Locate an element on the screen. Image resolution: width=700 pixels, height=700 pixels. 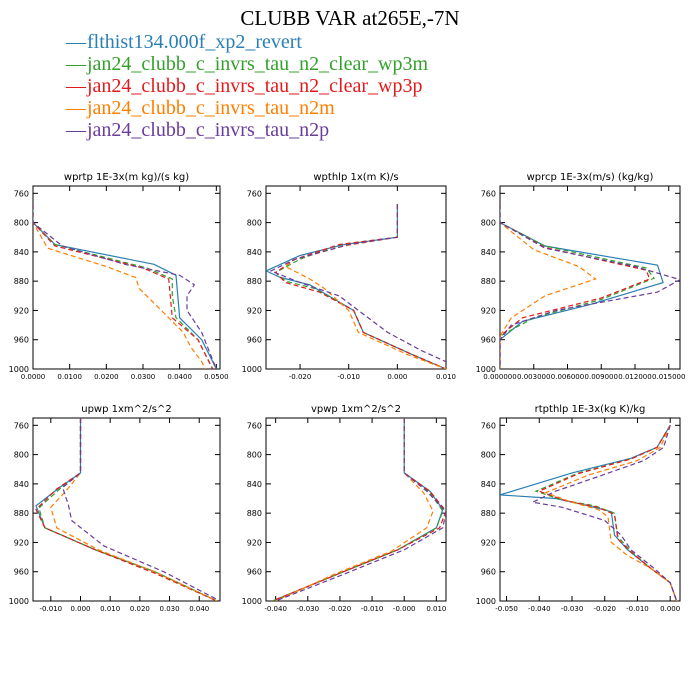
x-tick-label: -0.050 is located at coordinates (506, 609).